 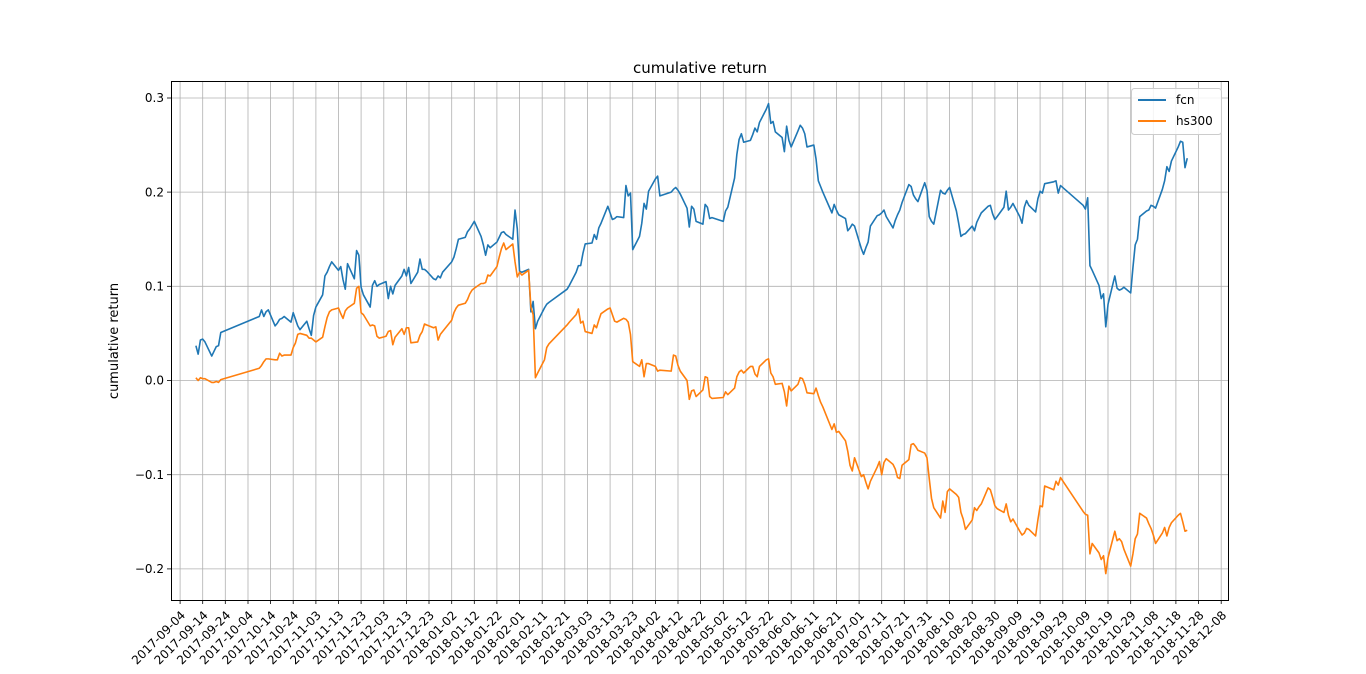 What do you see at coordinates (114, 341) in the screenshot?
I see `y-axis-label: cumulative return` at bounding box center [114, 341].